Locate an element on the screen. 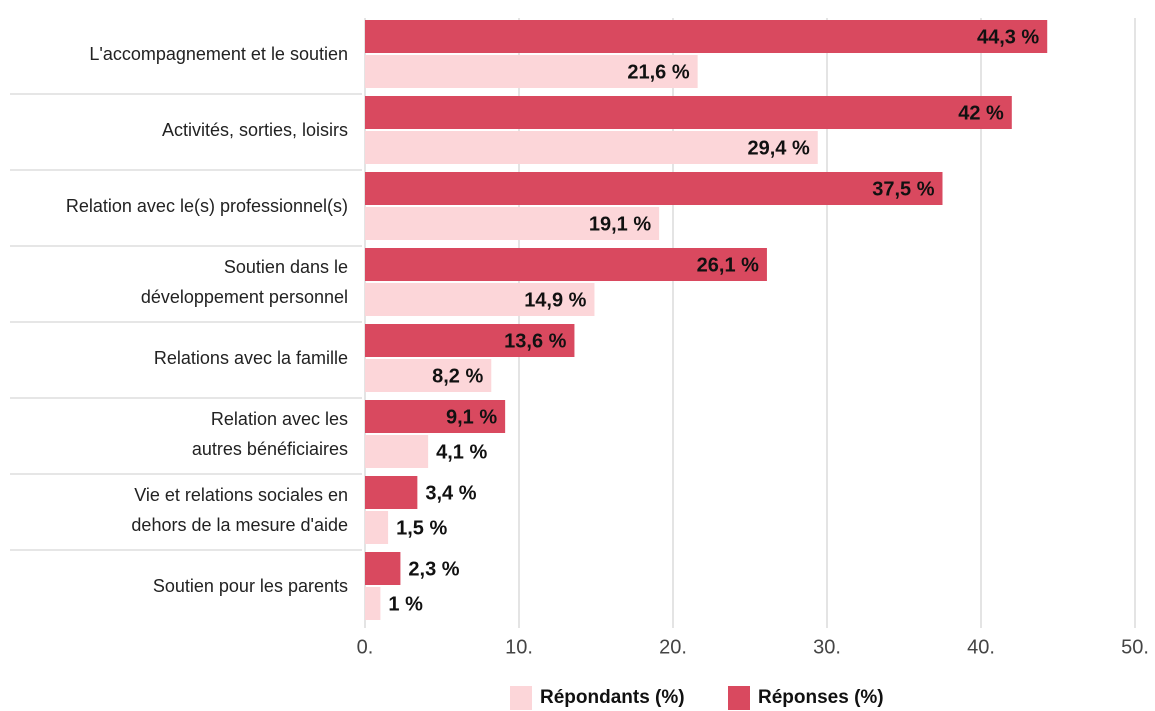 The height and width of the screenshot is (711, 1155). value-label: 2,3 % is located at coordinates (433, 569).